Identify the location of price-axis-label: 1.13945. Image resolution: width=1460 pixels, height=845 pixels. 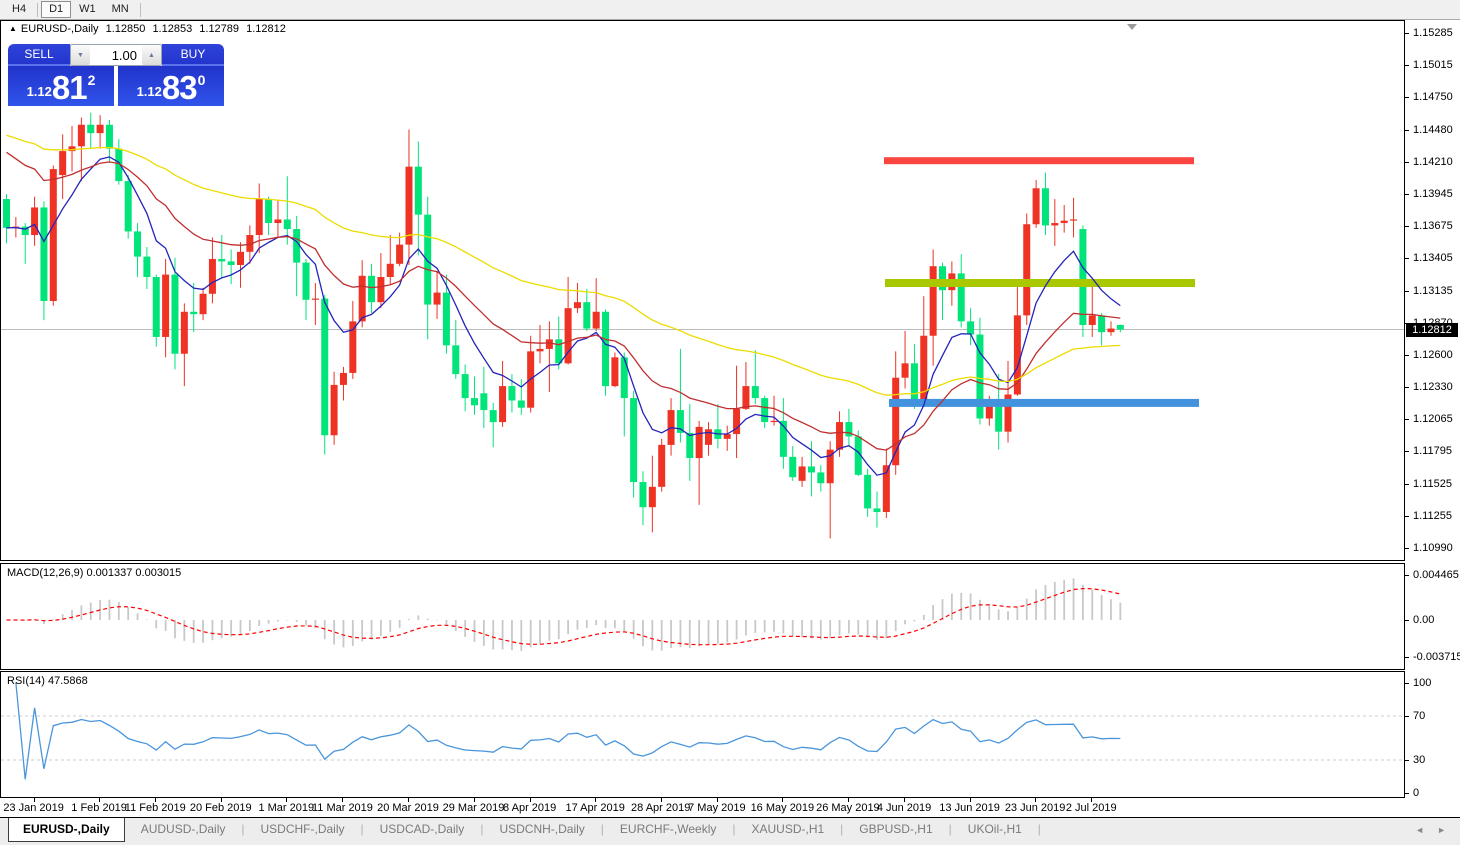
(1433, 194).